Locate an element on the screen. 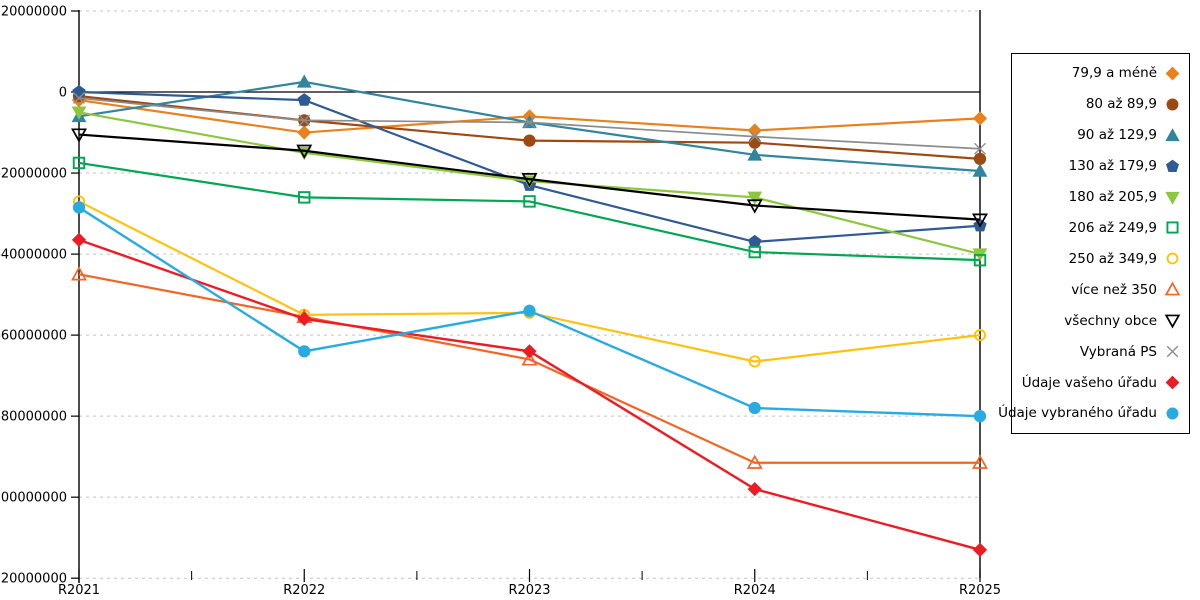 This screenshot has height=600, width=1200. y-axis-label: -60000000 is located at coordinates (33, 336).